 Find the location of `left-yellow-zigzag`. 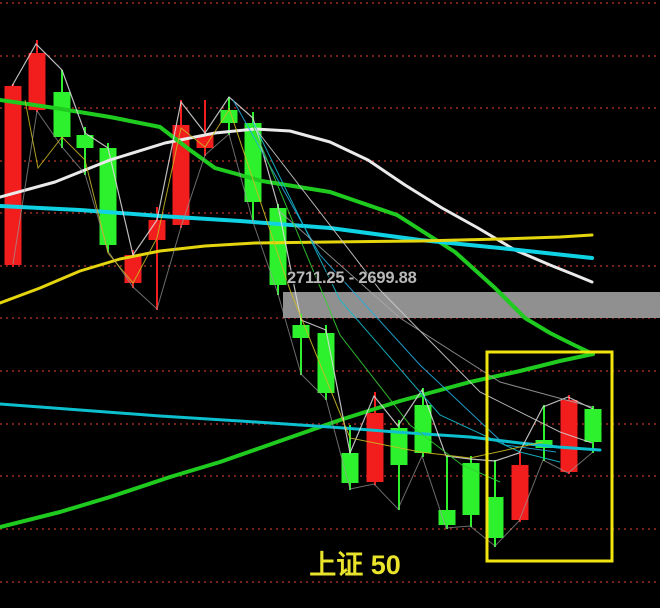

left-yellow-zigzag is located at coordinates (127, 191).